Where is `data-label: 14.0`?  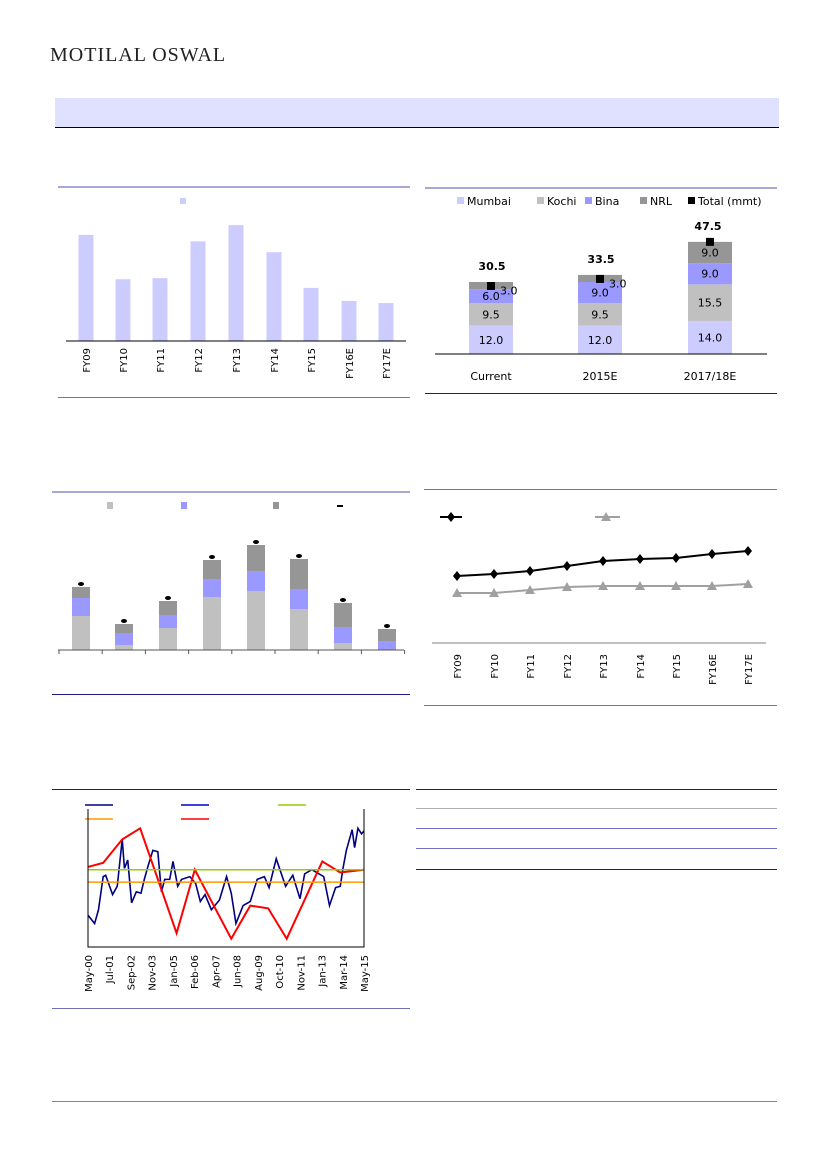
data-label: 14.0 is located at coordinates (710, 337).